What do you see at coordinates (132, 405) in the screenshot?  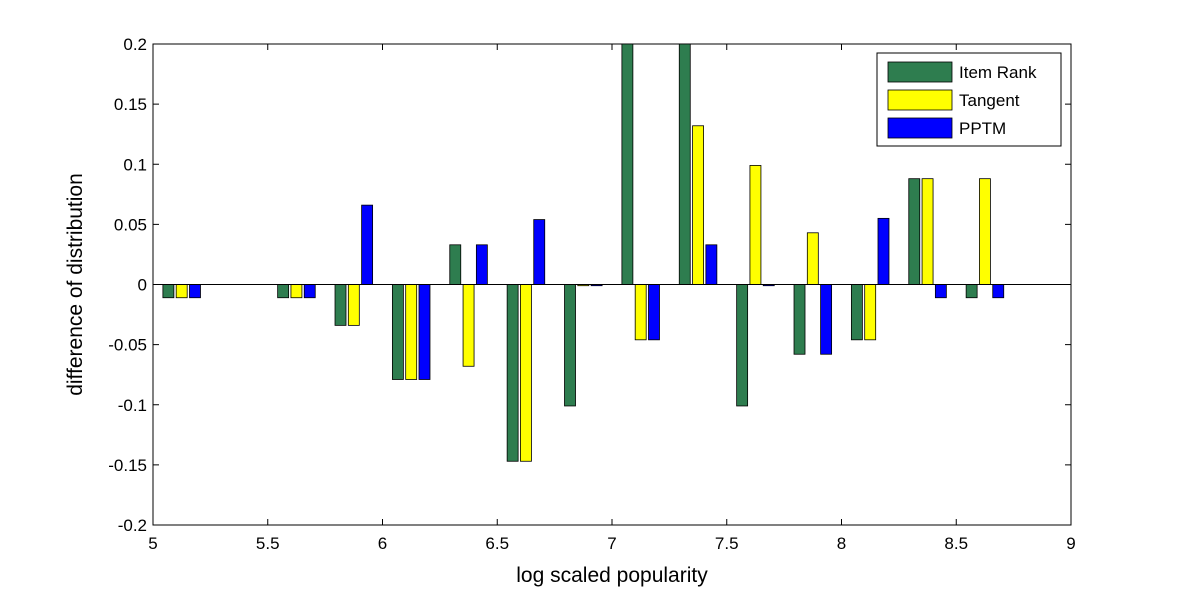 I see `y-tick-label: -0.1` at bounding box center [132, 405].